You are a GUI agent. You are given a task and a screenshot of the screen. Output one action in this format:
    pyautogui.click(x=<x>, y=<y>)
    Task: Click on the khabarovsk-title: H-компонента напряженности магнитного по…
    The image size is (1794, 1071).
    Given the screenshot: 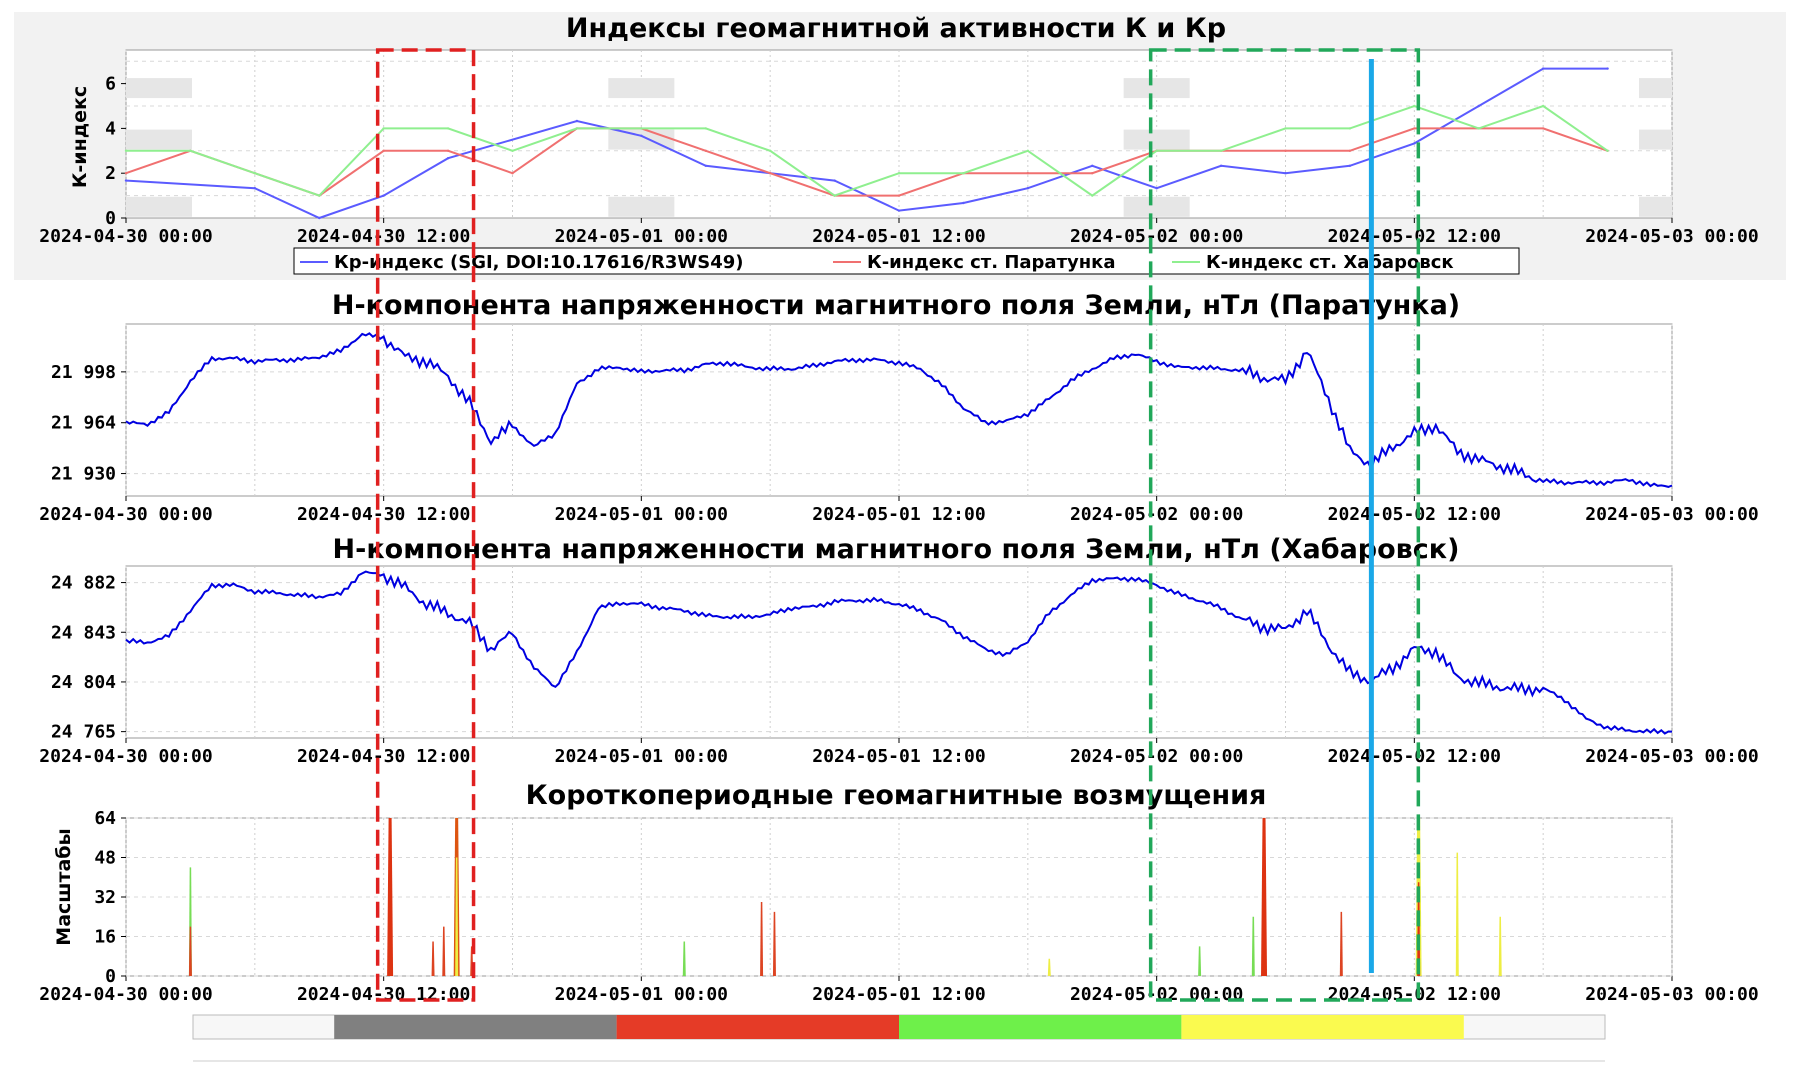 What is the action you would take?
    pyautogui.click(x=896, y=549)
    